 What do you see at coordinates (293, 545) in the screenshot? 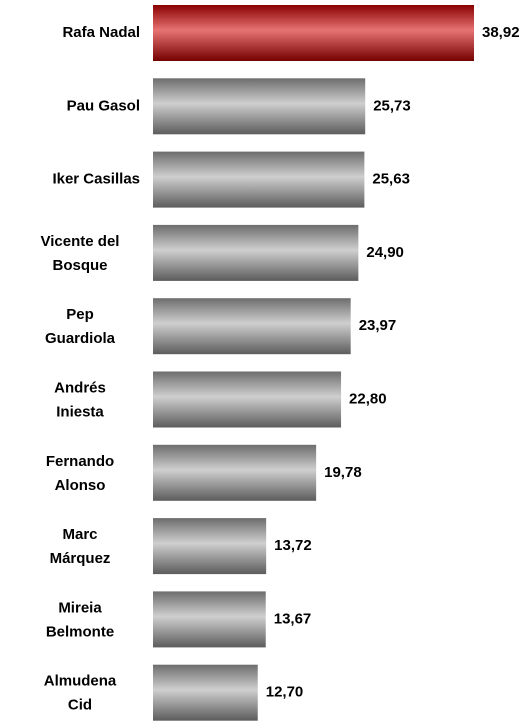
I see `value-label: 13,72` at bounding box center [293, 545].